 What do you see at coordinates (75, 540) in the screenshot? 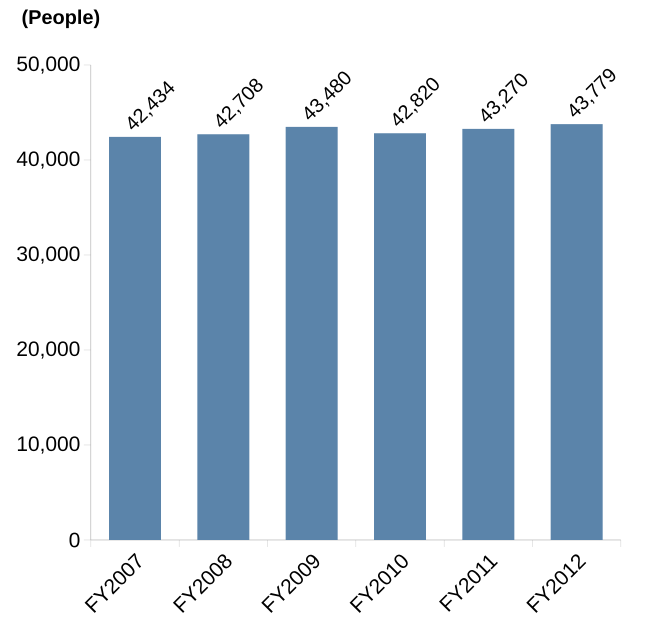
I see `y-tick-label: 0` at bounding box center [75, 540].